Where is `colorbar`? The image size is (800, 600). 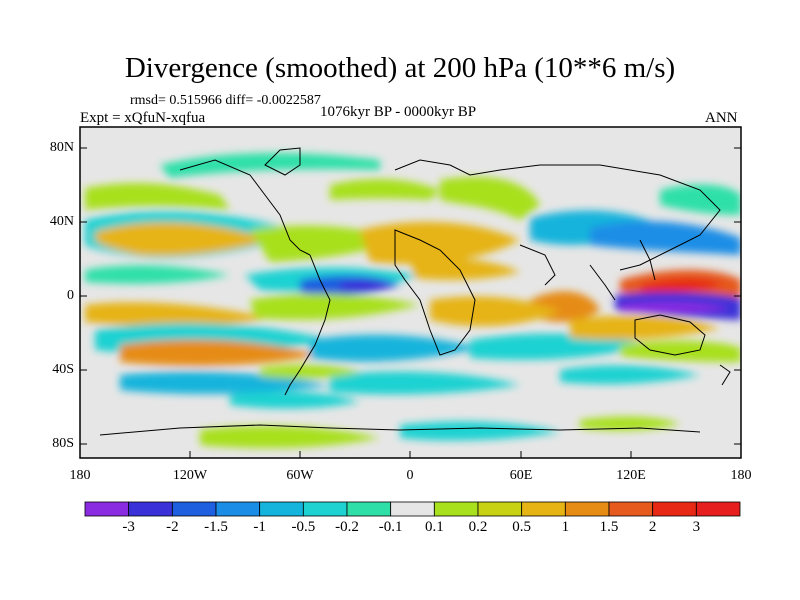 colorbar is located at coordinates (412, 509).